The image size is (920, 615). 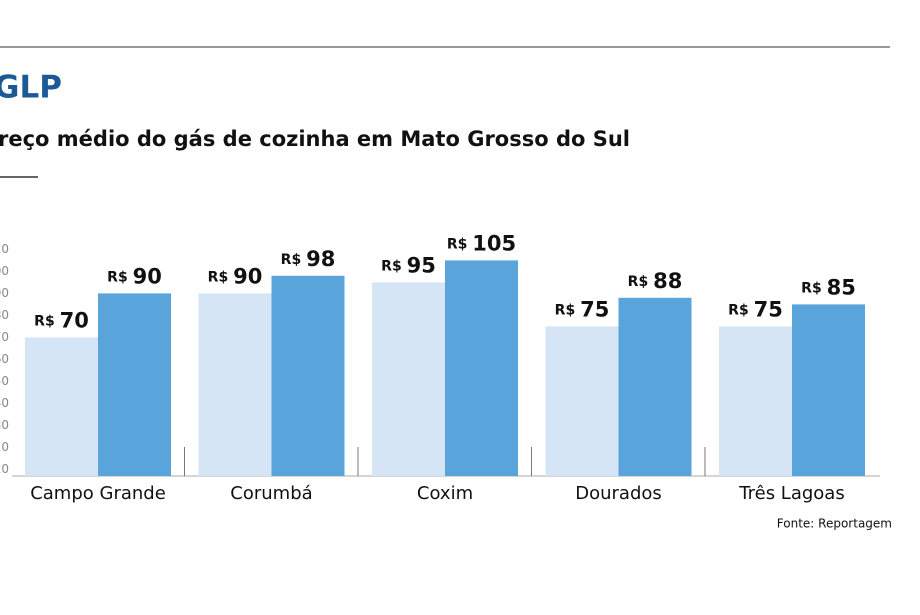 What do you see at coordinates (4, 381) in the screenshot?
I see `y-tick-label: 50` at bounding box center [4, 381].